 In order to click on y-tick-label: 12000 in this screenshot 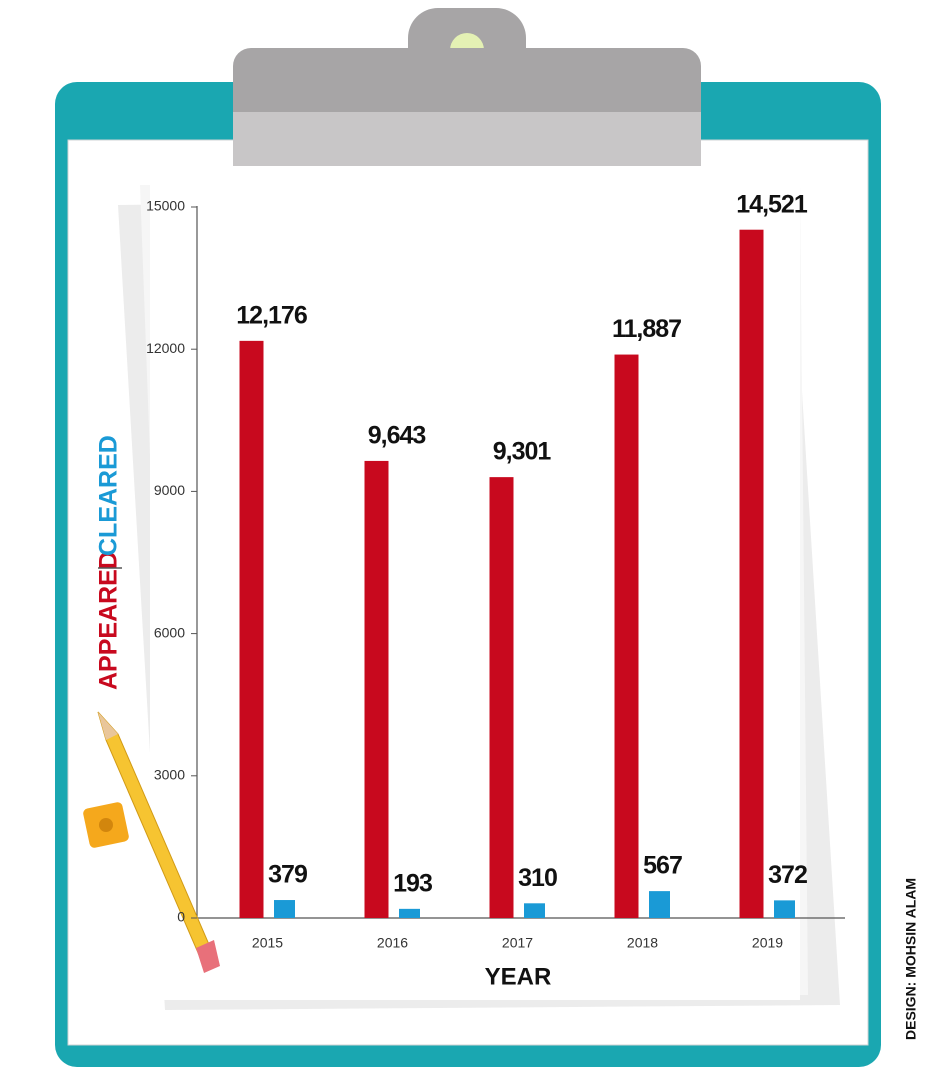, I will do `click(165, 348)`.